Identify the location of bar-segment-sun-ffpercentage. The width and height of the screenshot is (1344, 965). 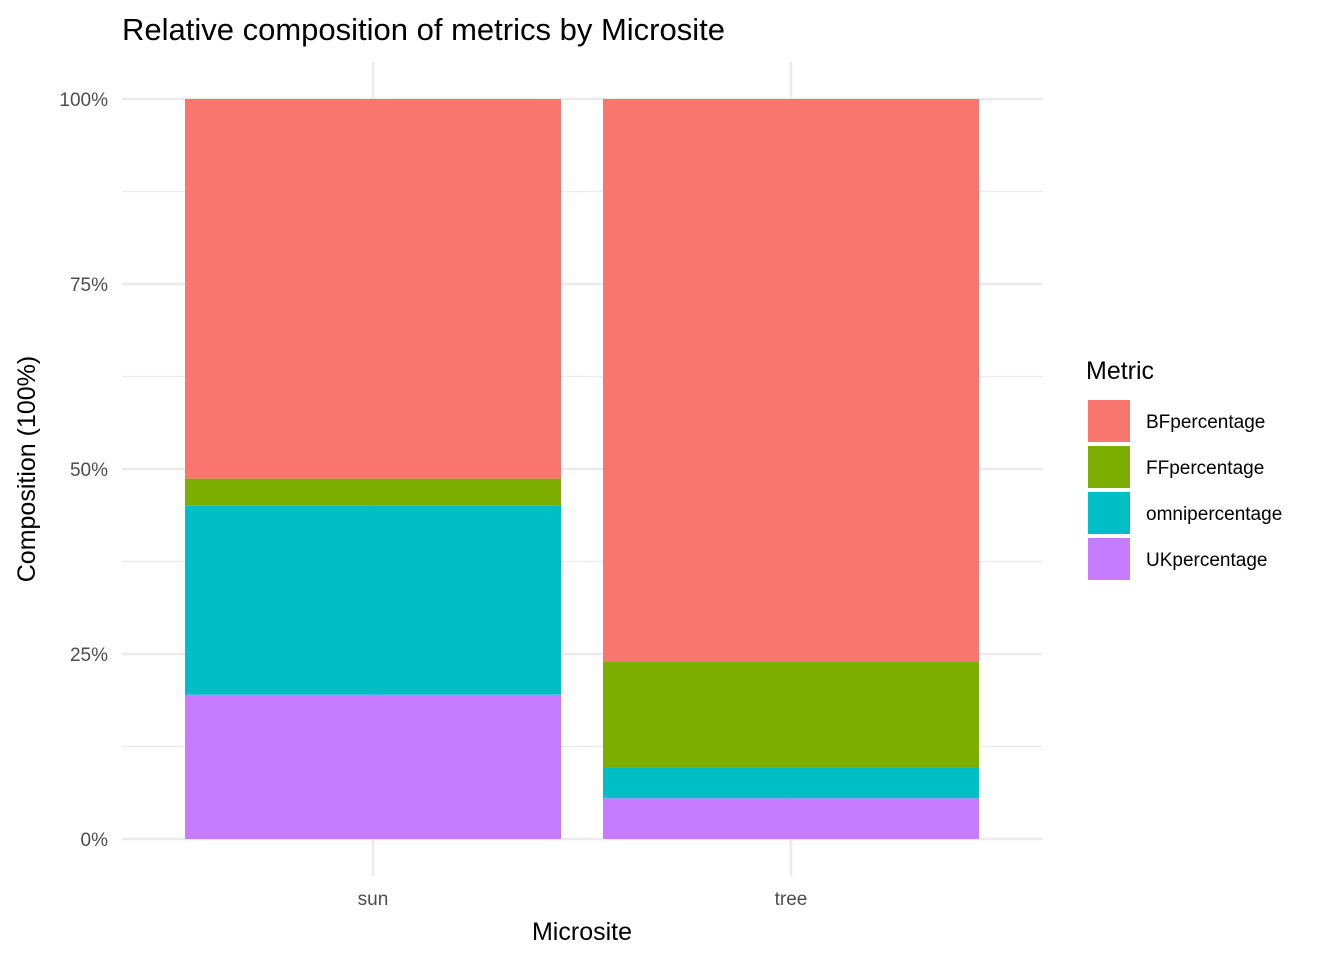
(373, 492).